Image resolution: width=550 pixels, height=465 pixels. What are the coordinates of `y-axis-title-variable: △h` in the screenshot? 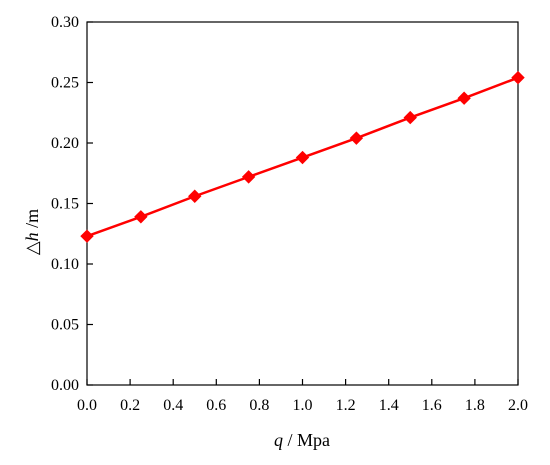 It's located at (32, 243).